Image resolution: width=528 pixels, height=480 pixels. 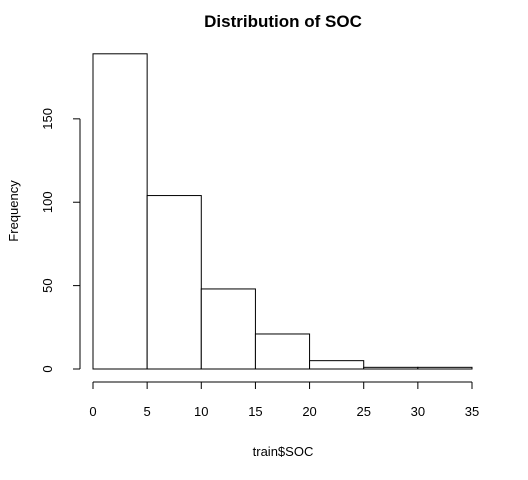 What do you see at coordinates (47, 119) in the screenshot?
I see `y-tick-label: 150` at bounding box center [47, 119].